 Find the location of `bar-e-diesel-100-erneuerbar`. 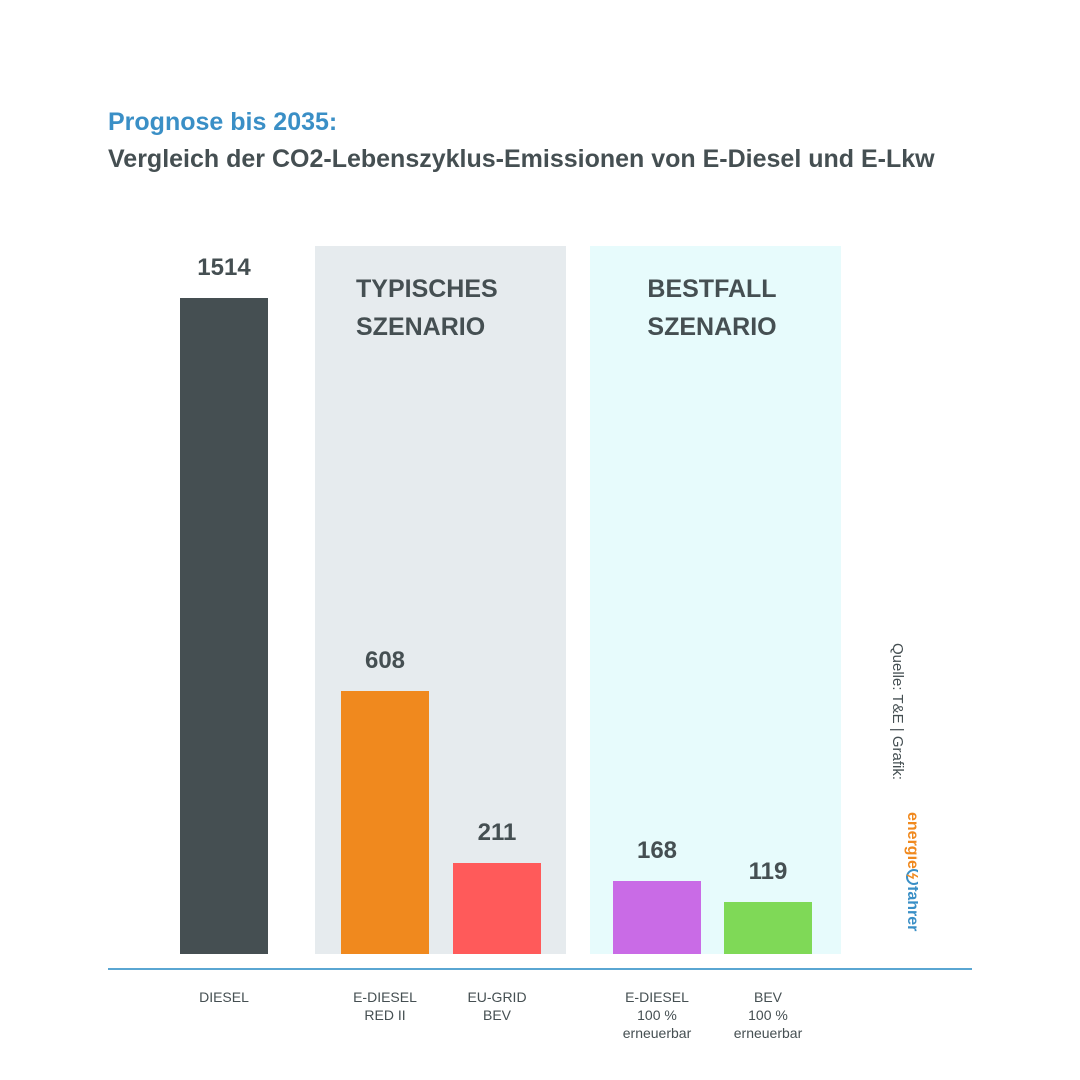

bar-e-diesel-100-erneuerbar is located at coordinates (657, 917).